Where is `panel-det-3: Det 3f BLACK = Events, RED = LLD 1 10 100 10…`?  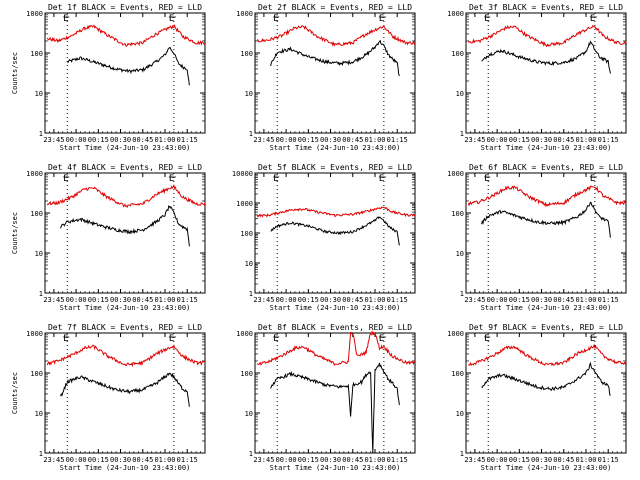
panel-det-3: Det 3f BLACK = Events, RED = LLD 1 10 100 10… is located at coordinates (537, 77).